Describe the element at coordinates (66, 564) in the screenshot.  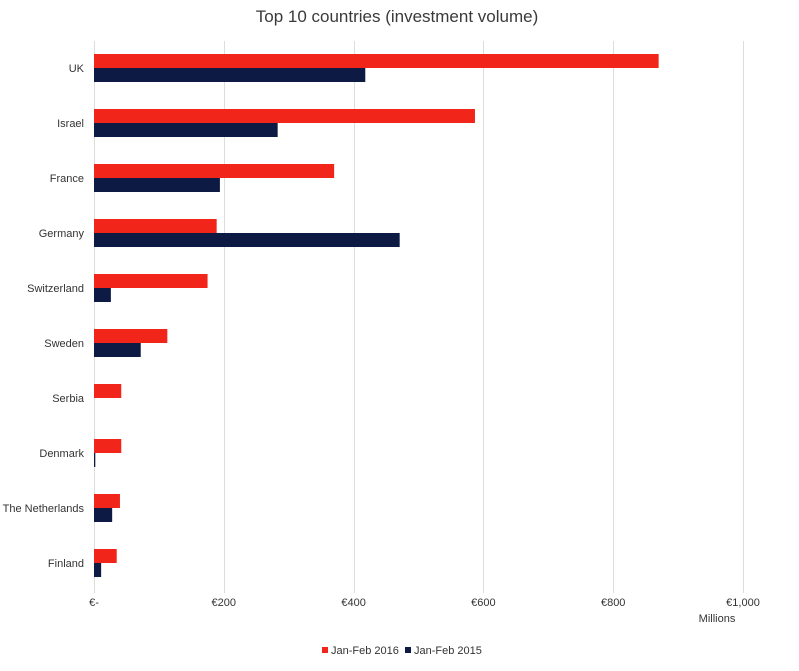
I see `category-label: Finland` at that location.